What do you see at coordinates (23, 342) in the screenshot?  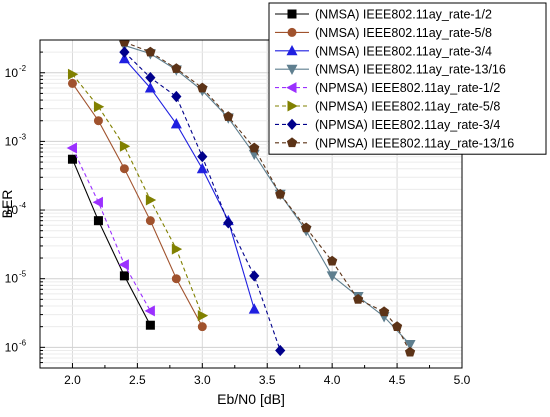 I see `y-tick-exponent: -6` at bounding box center [23, 342].